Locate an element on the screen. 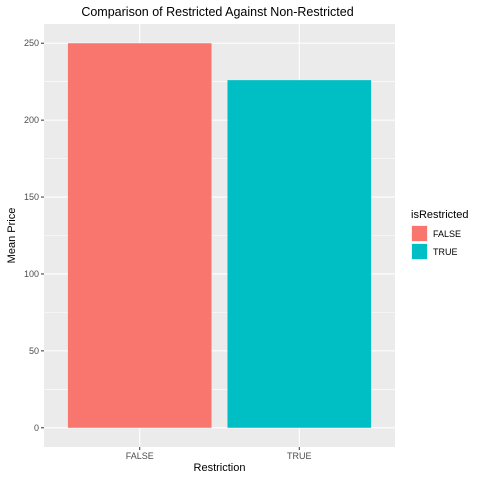 Image resolution: width=480 pixels, height=480 pixels. legend-label-true: TRUE is located at coordinates (445, 252).